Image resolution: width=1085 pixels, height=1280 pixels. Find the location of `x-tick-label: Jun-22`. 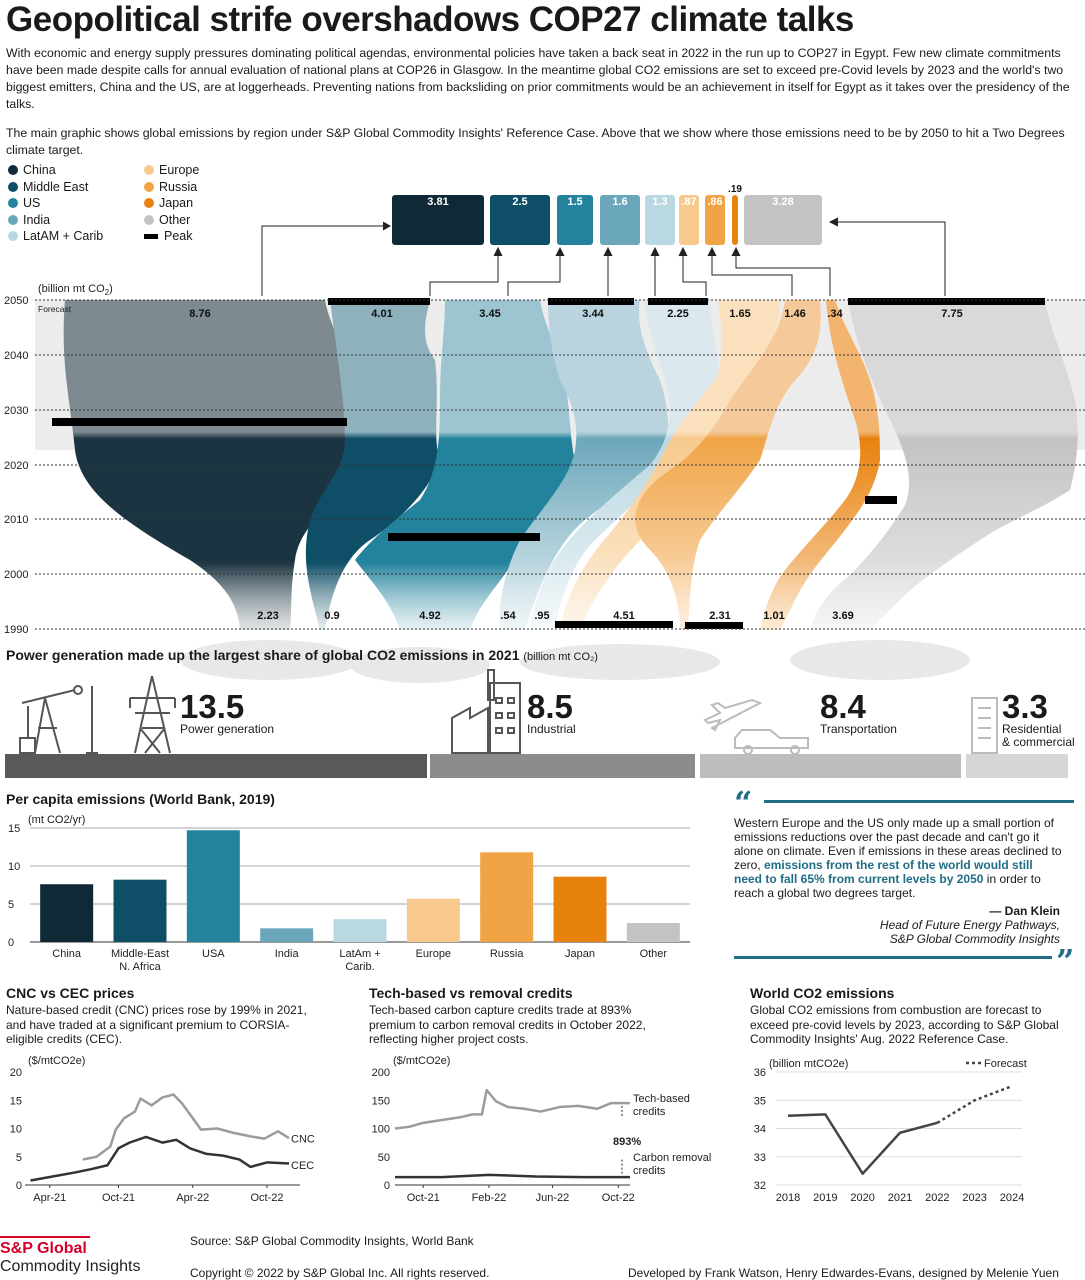

x-tick-label: Jun-22 is located at coordinates (553, 1198).